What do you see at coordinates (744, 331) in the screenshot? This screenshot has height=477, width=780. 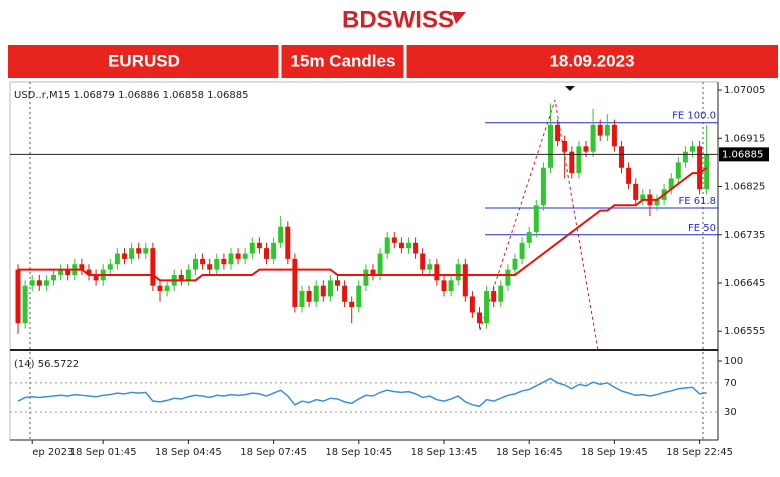 I see `y-tick-label: 1.06555` at bounding box center [744, 331].